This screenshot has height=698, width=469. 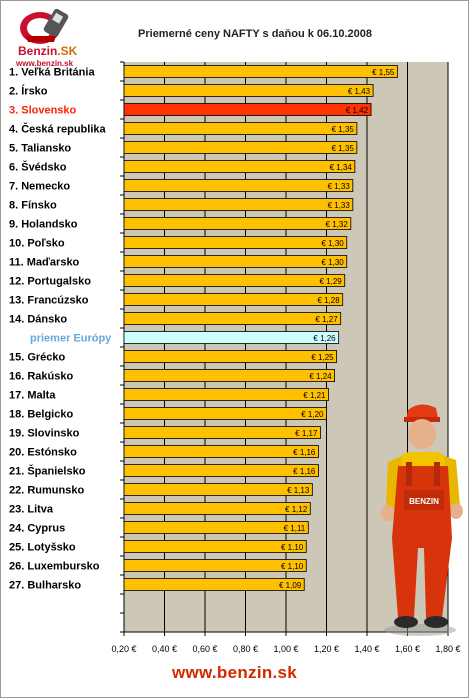 What do you see at coordinates (28, 91) in the screenshot?
I see `category-label: 2. Írsko` at bounding box center [28, 91].